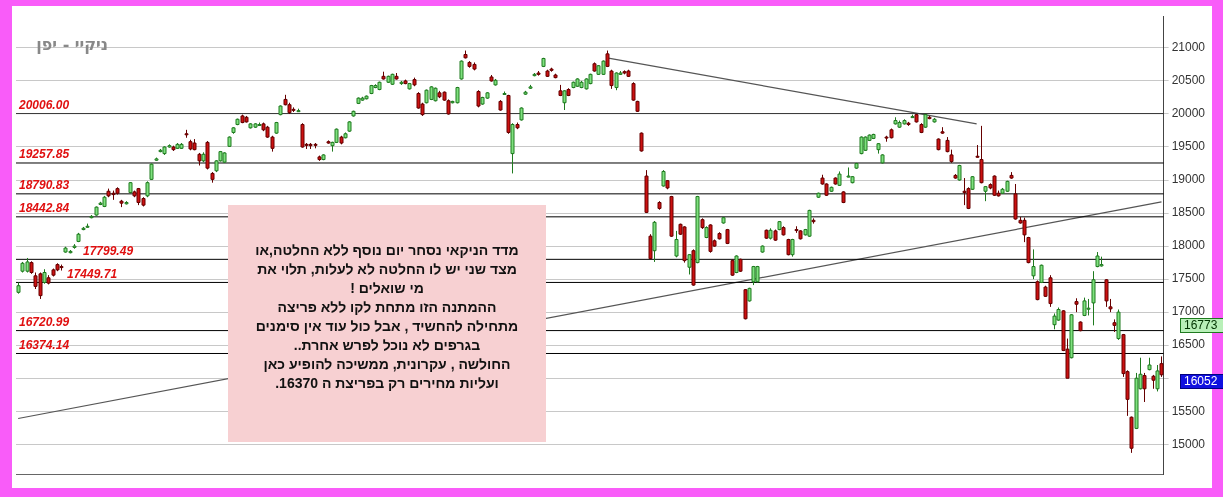 This screenshot has height=497, width=1223. Describe the element at coordinates (1188, 344) in the screenshot. I see `y-tick-label: 16500` at that location.